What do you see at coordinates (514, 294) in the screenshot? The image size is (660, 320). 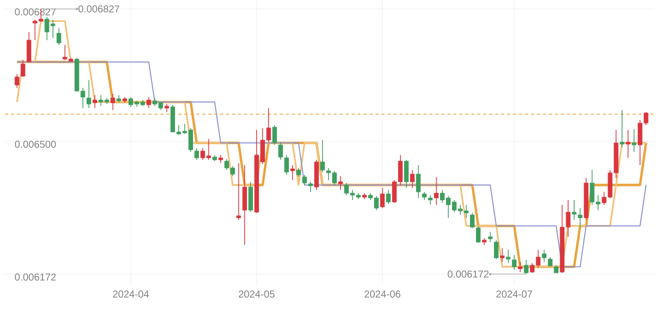 I see `x-tick-label: 2024-07` at bounding box center [514, 294].